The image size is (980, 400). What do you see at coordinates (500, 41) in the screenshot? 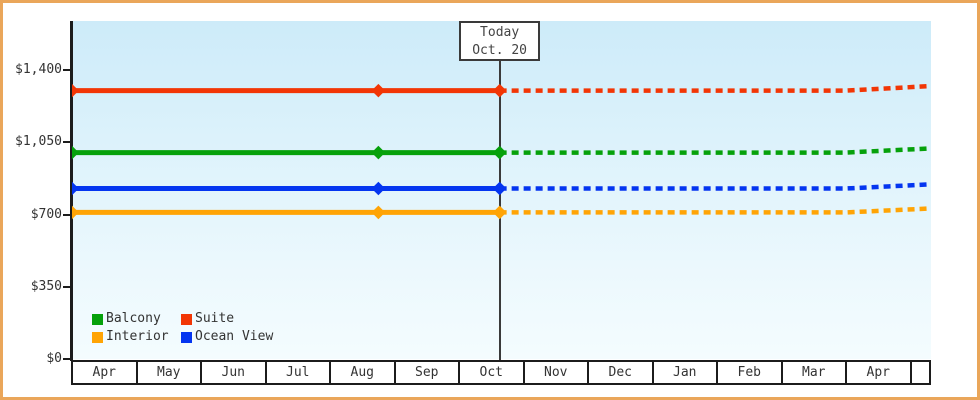
I see `today-marker-box: Today Oct. 20` at bounding box center [500, 41].